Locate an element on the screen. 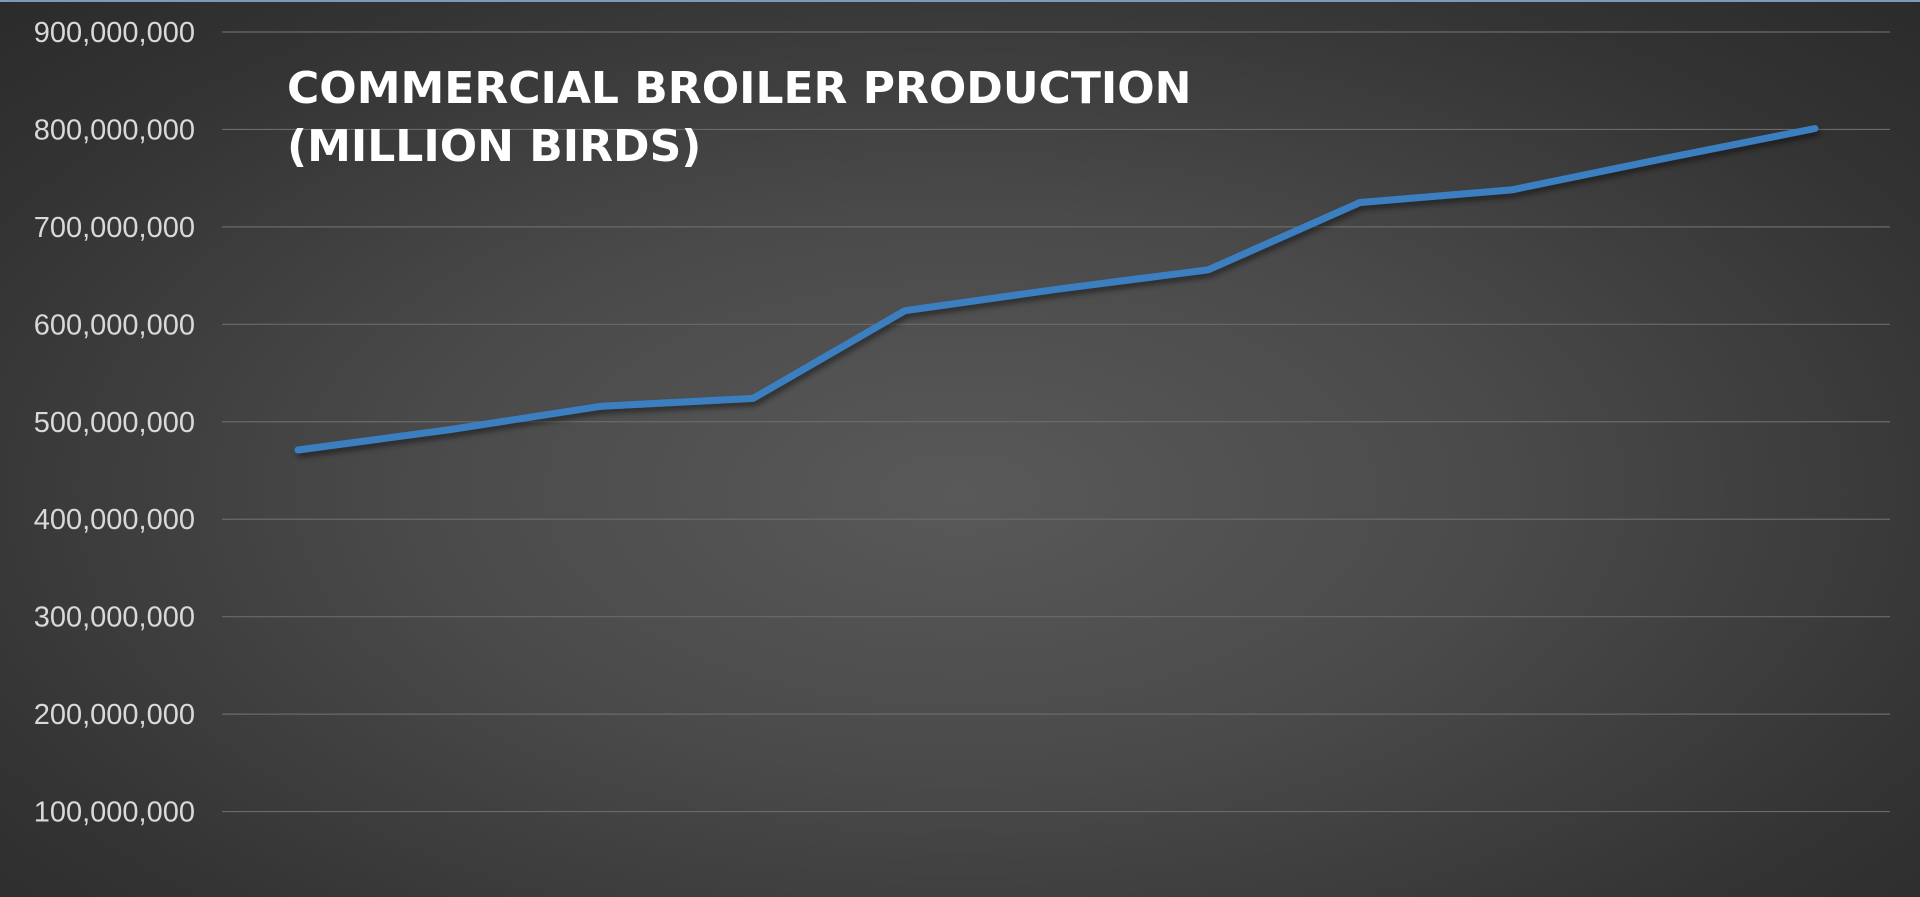 The width and height of the screenshot is (1920, 897). y-tick-label: 200,000,000 is located at coordinates (114, 715).